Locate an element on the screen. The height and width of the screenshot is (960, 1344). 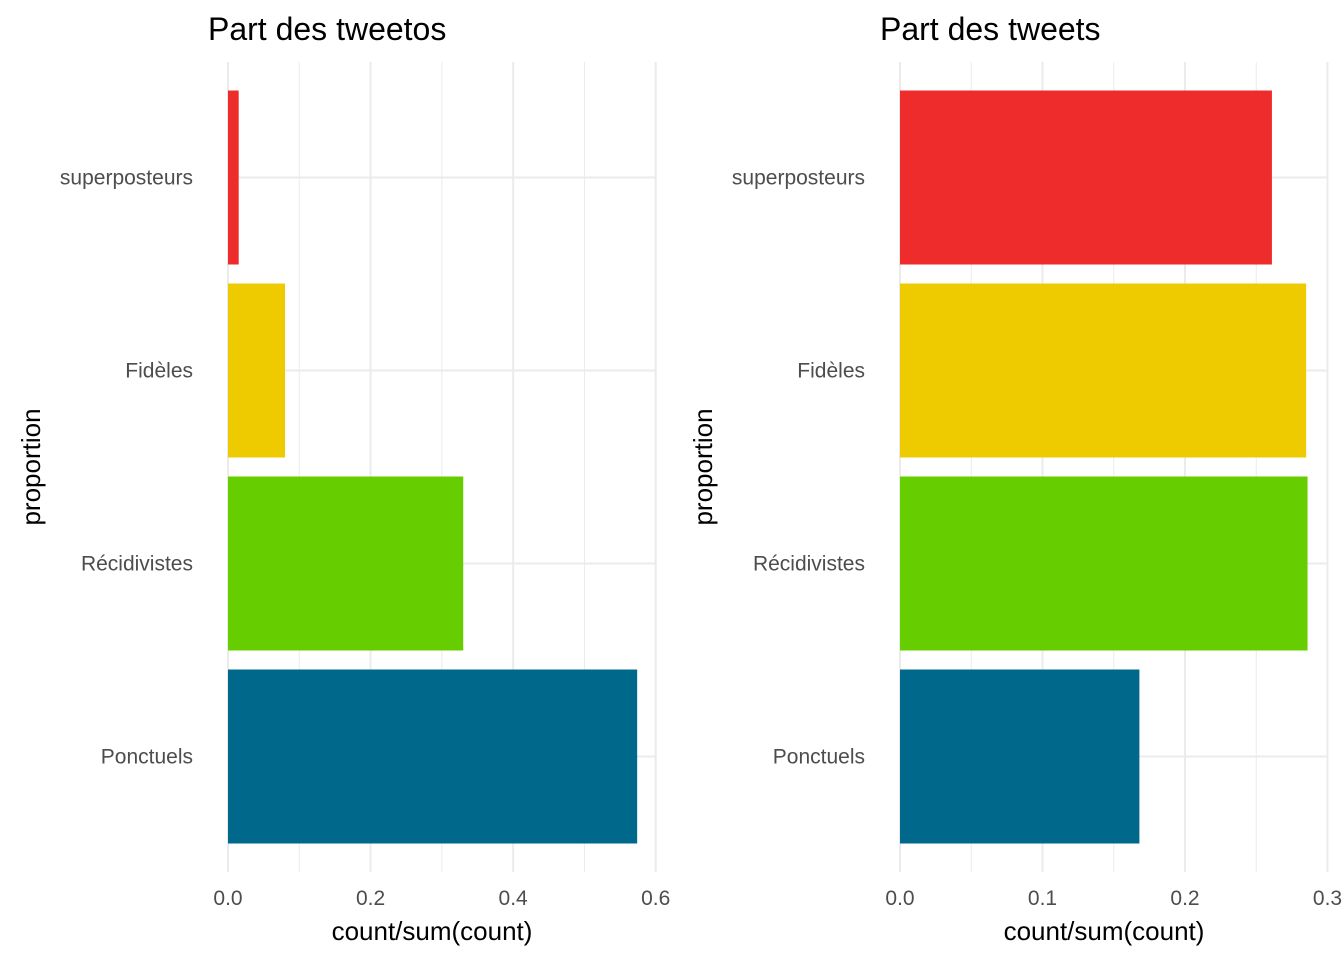
x-tick-label: 0.6 is located at coordinates (655, 898).